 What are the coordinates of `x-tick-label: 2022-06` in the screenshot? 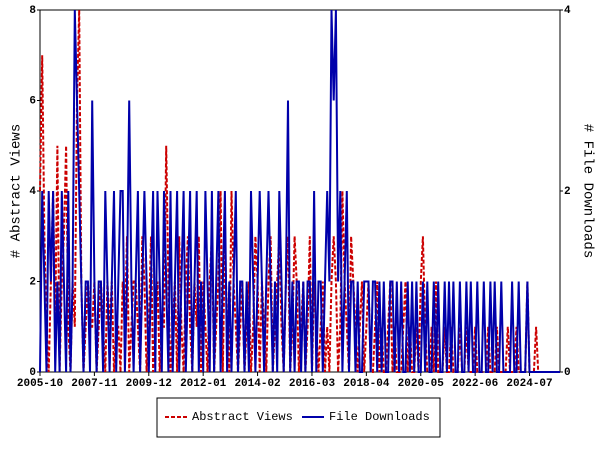 It's located at (475, 384).